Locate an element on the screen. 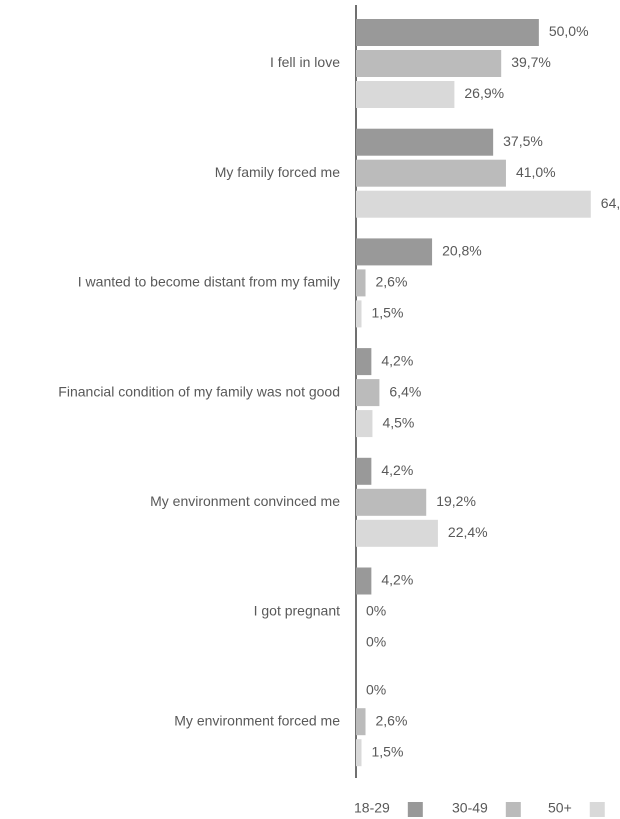  data-label: 50,0% is located at coordinates (569, 31).